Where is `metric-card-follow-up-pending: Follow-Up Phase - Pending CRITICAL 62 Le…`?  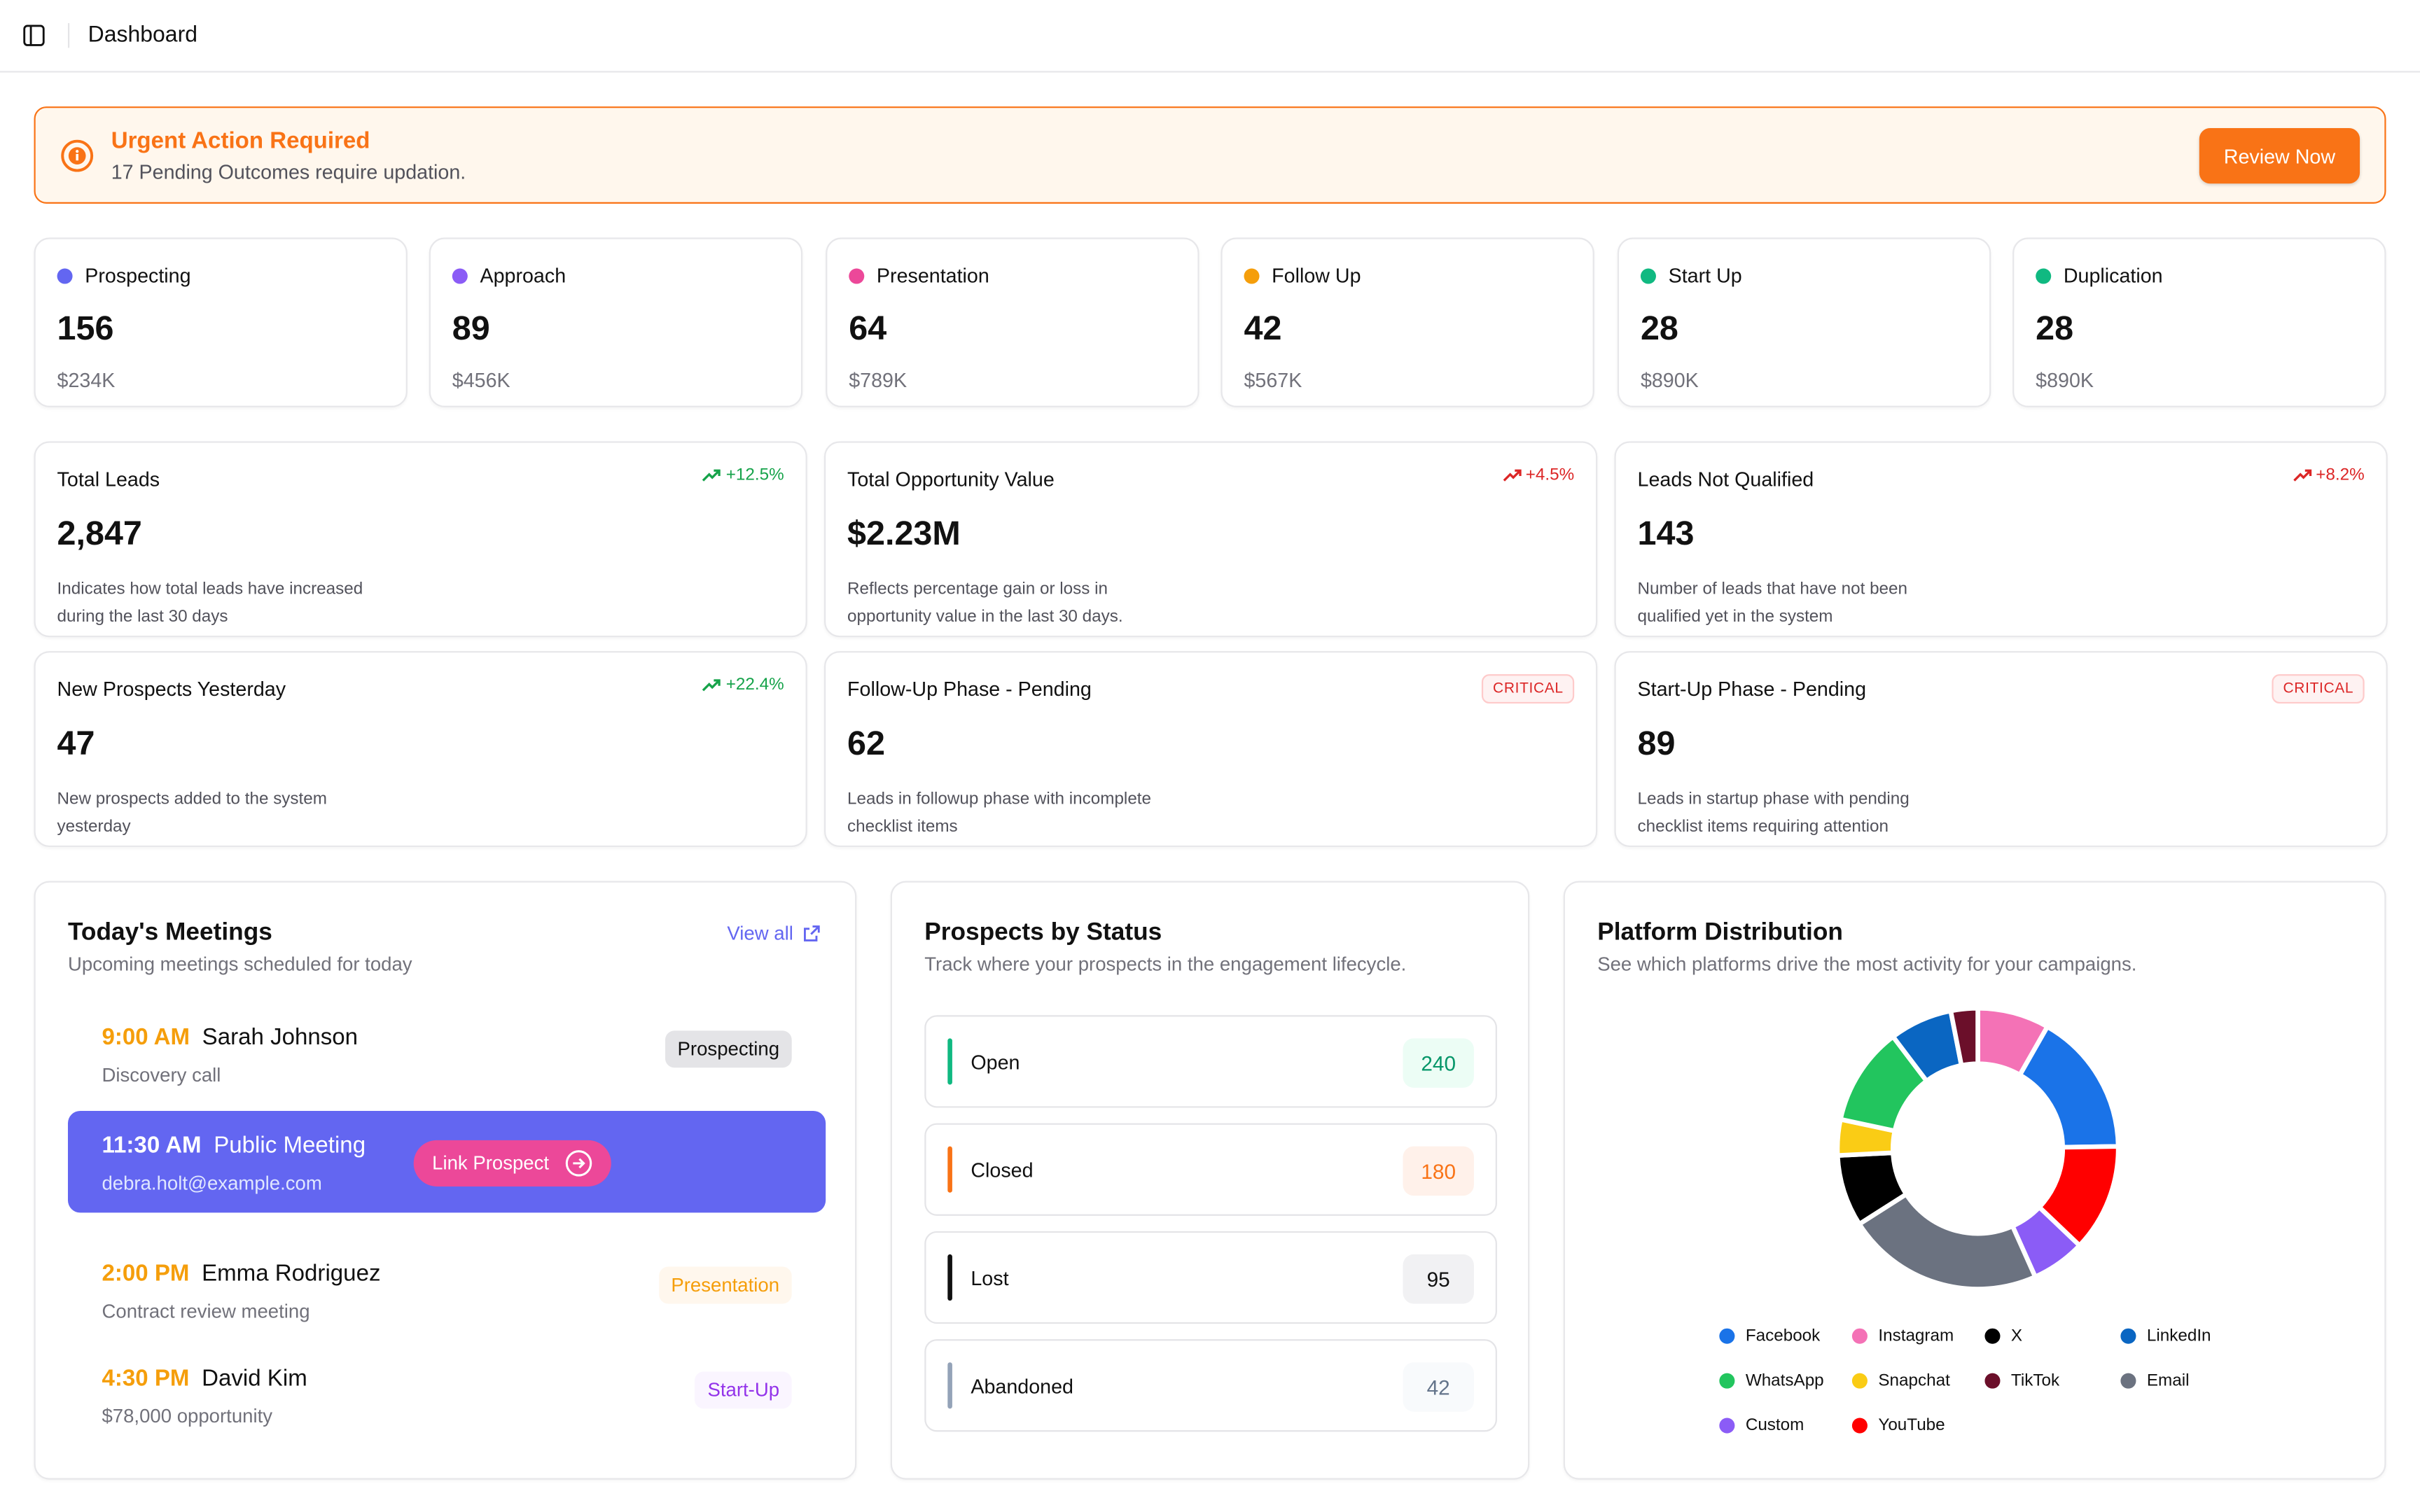 metric-card-follow-up-pending: Follow-Up Phase - Pending CRITICAL 62 Le… is located at coordinates (1210, 749).